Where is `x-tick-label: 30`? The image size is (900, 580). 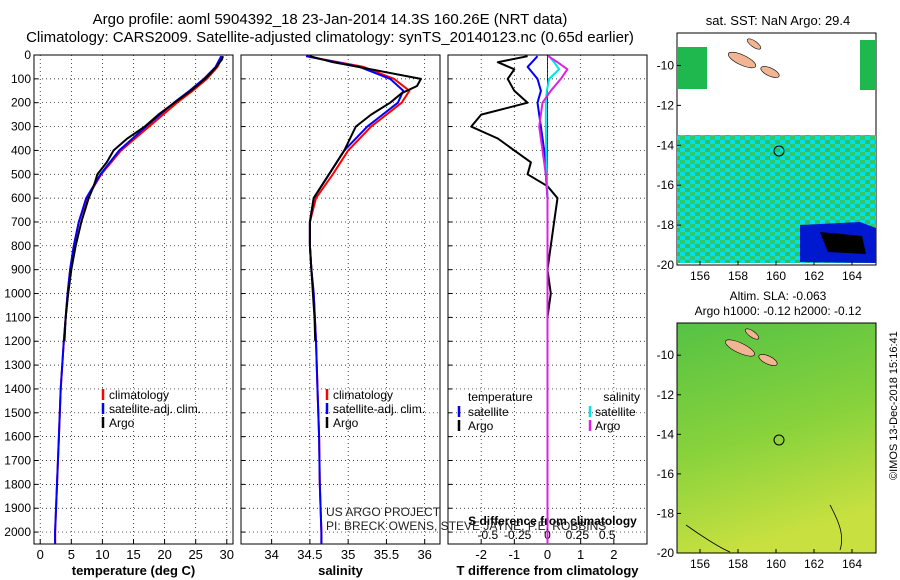 x-tick-label: 30 is located at coordinates (227, 554).